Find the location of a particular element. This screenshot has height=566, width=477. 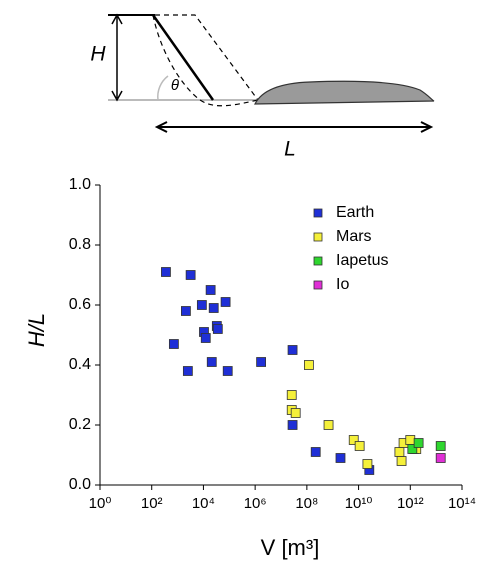

x-tick-label: 10¹² is located at coordinates (410, 503).